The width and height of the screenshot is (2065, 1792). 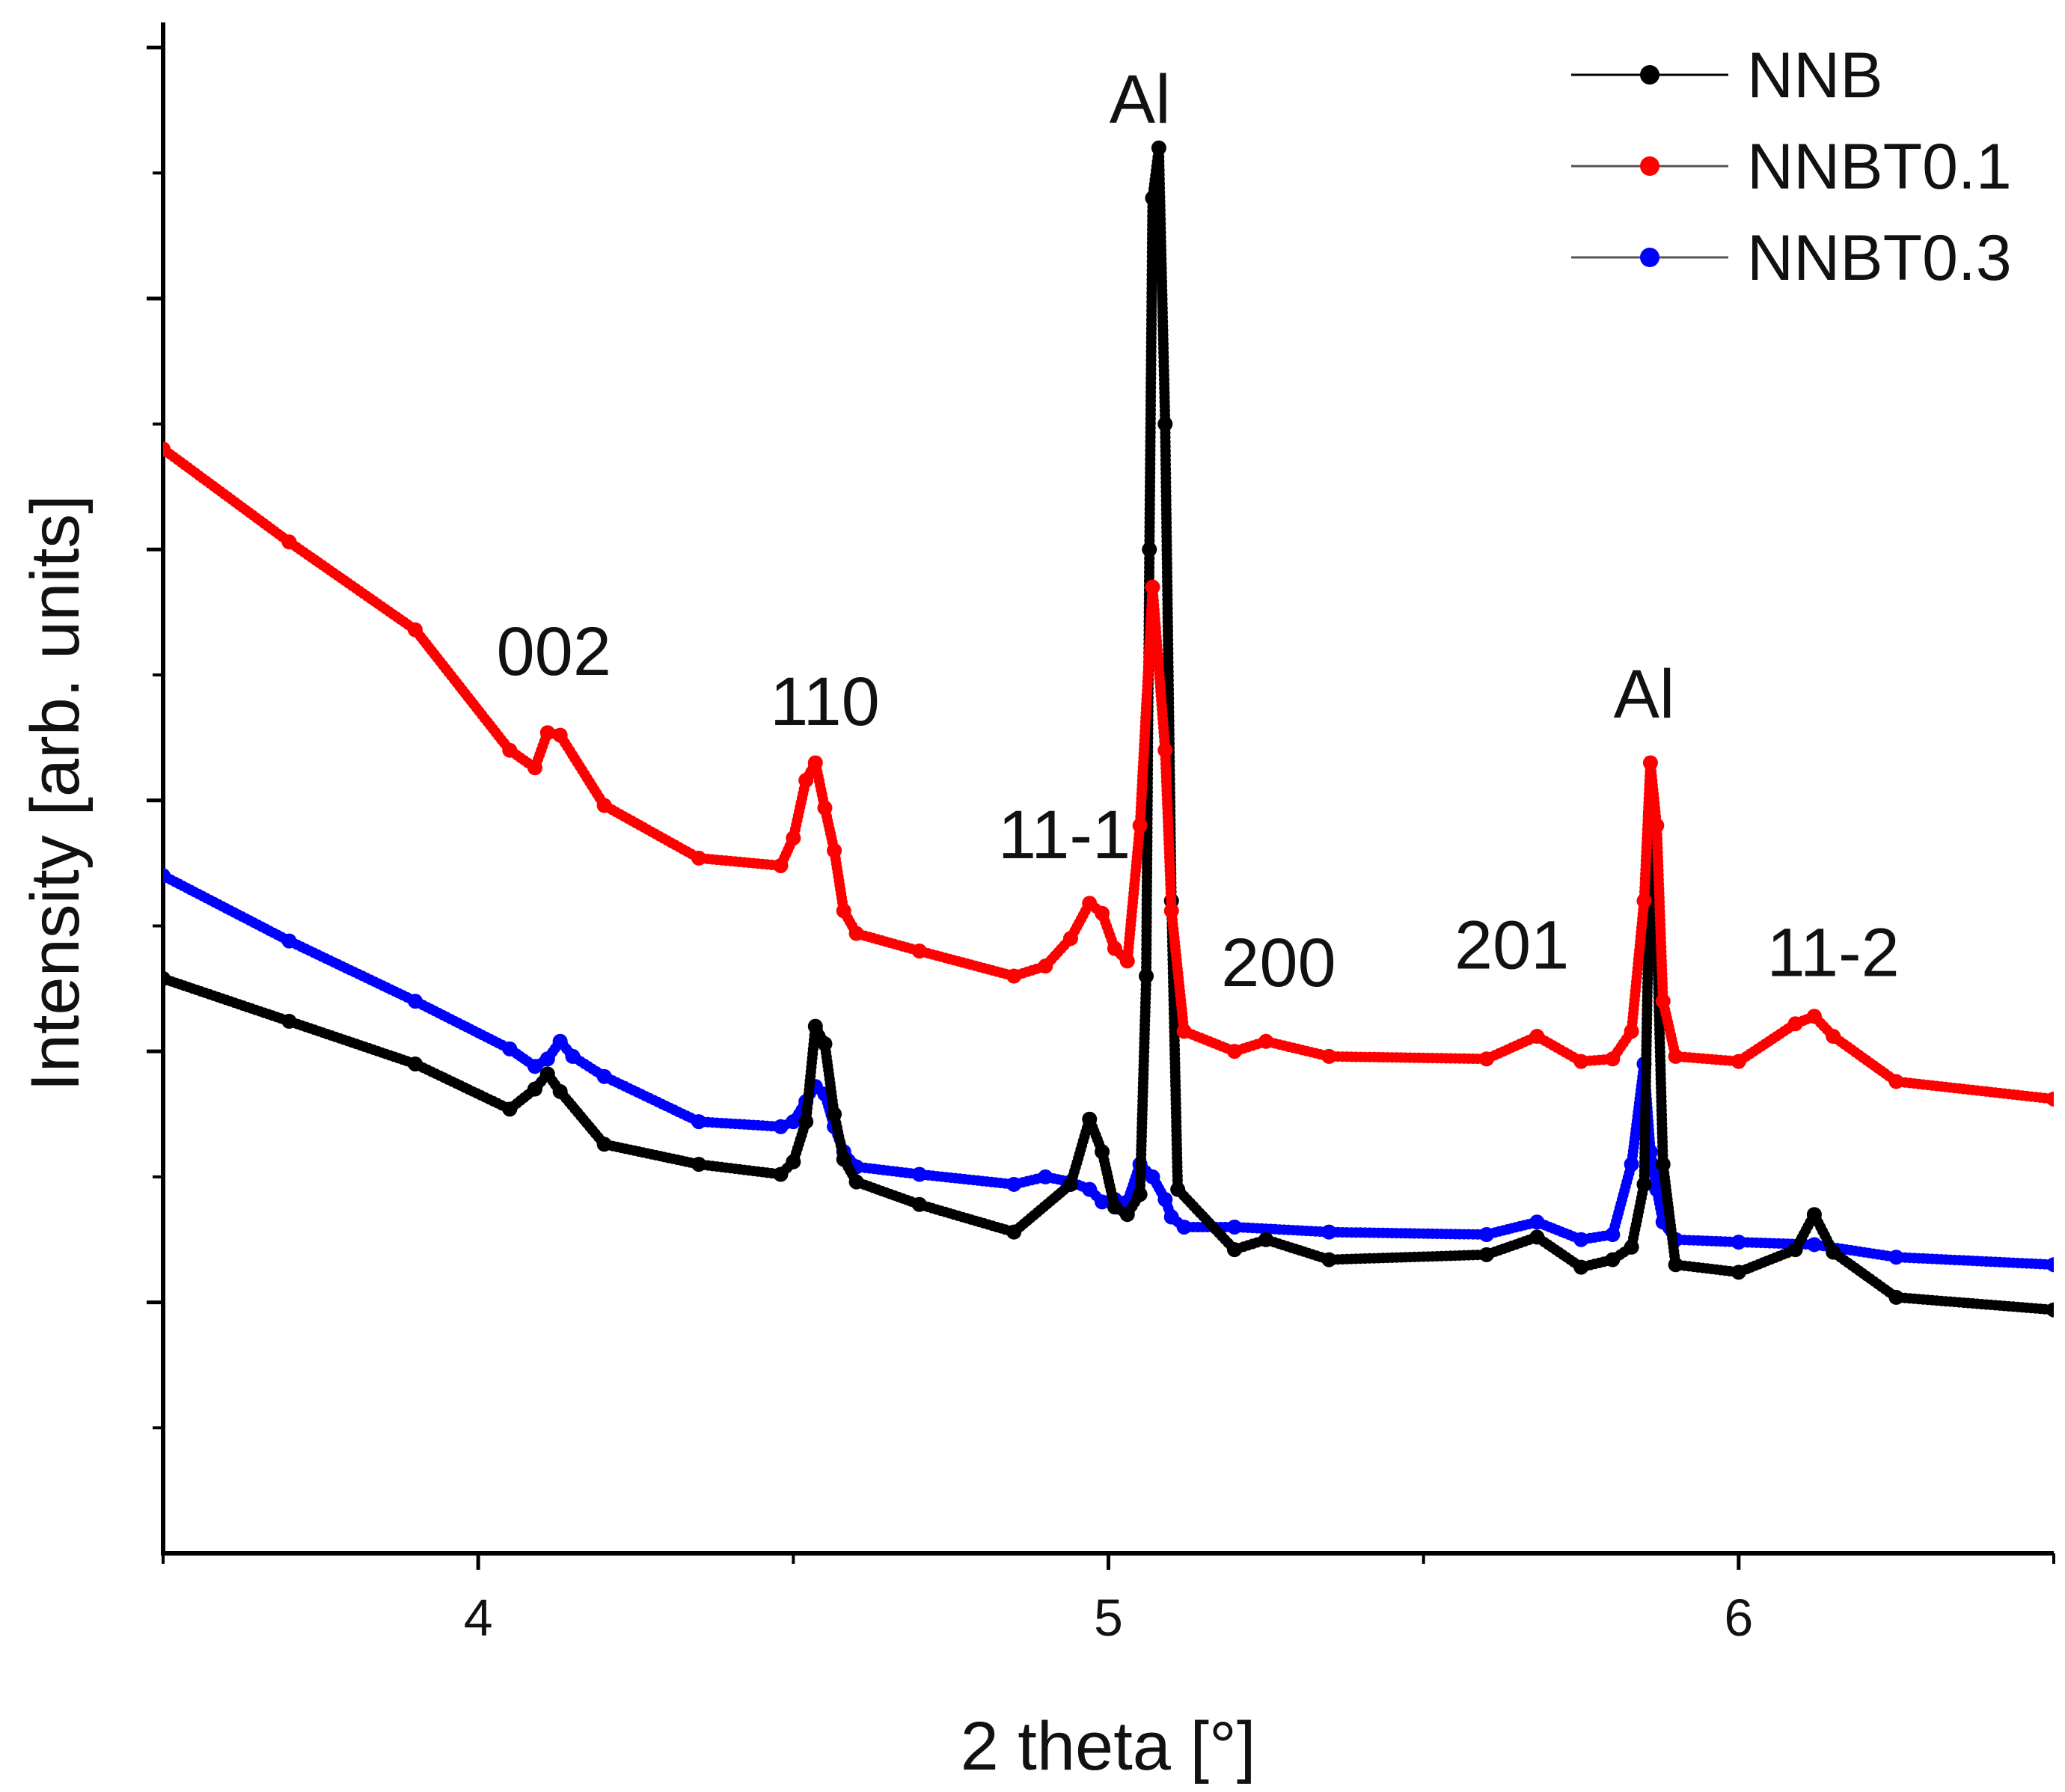 I want to click on peak-label: 200, so click(x=1278, y=963).